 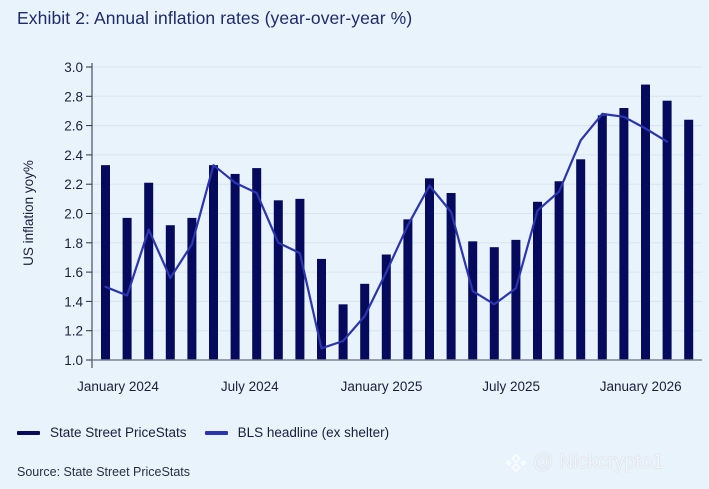 What do you see at coordinates (73, 184) in the screenshot?
I see `y-tick-label: 2.2` at bounding box center [73, 184].